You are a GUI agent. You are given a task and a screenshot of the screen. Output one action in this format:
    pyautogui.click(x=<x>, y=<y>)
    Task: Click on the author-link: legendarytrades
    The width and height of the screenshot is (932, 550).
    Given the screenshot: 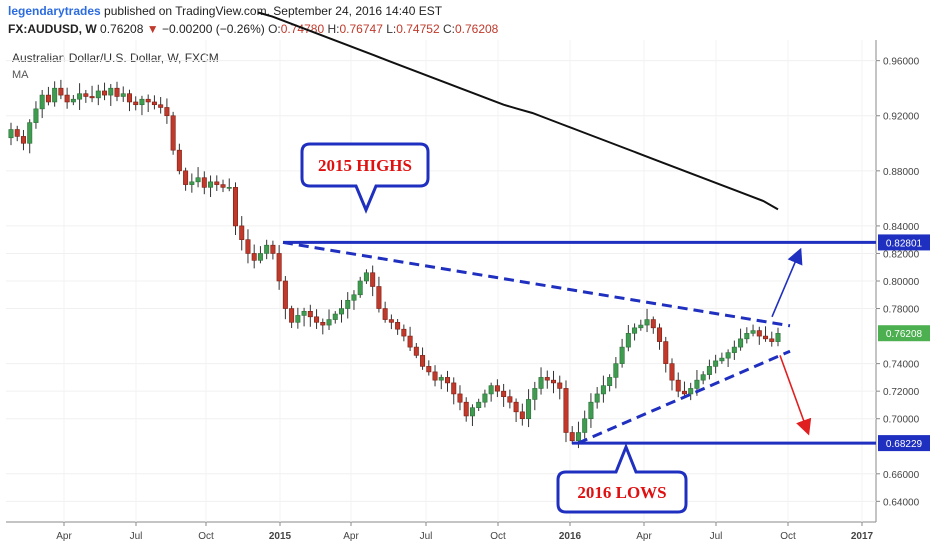 What is the action you would take?
    pyautogui.click(x=54, y=11)
    